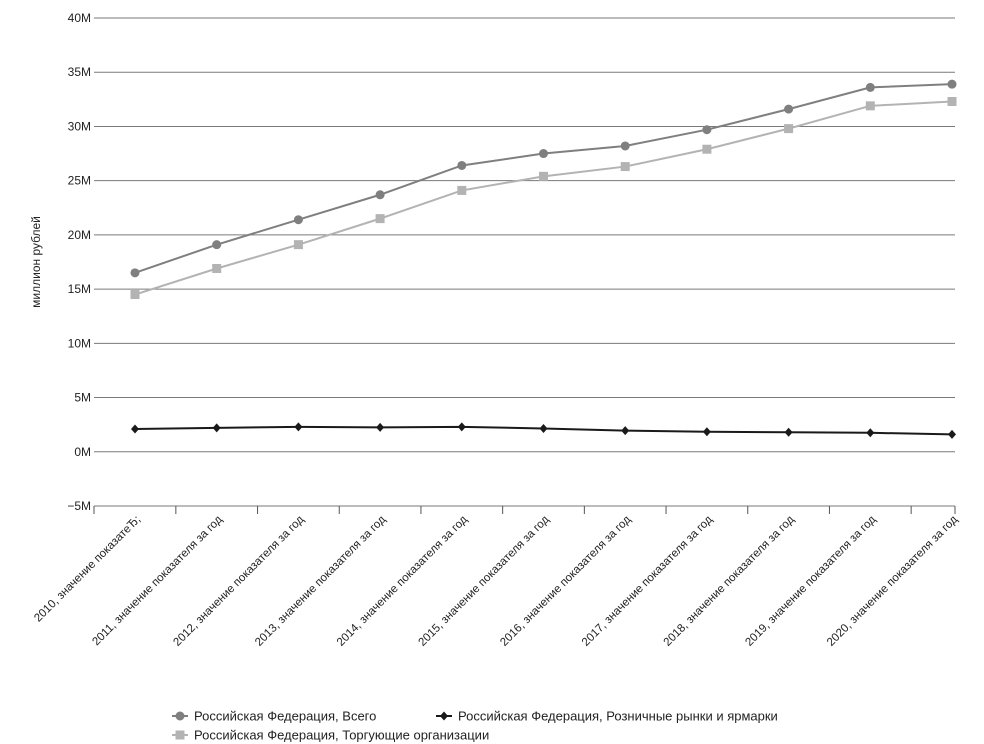 The height and width of the screenshot is (744, 984). I want to click on legend-label: Российская Федерация, Всего, so click(285, 716).